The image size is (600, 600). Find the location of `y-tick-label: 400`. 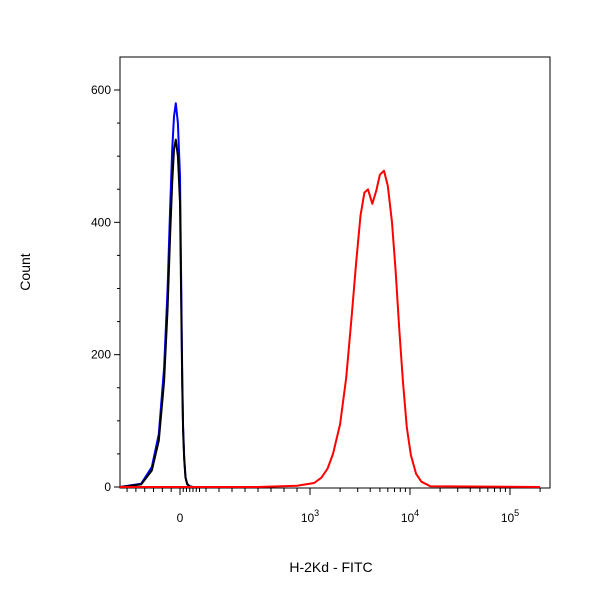

y-tick-label: 400 is located at coordinates (101, 222).